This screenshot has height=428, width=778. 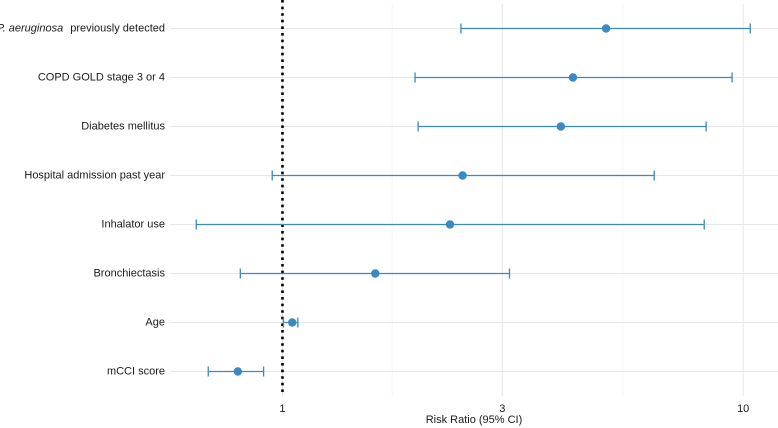 What do you see at coordinates (502, 409) in the screenshot?
I see `x-tick-label: 3` at bounding box center [502, 409].